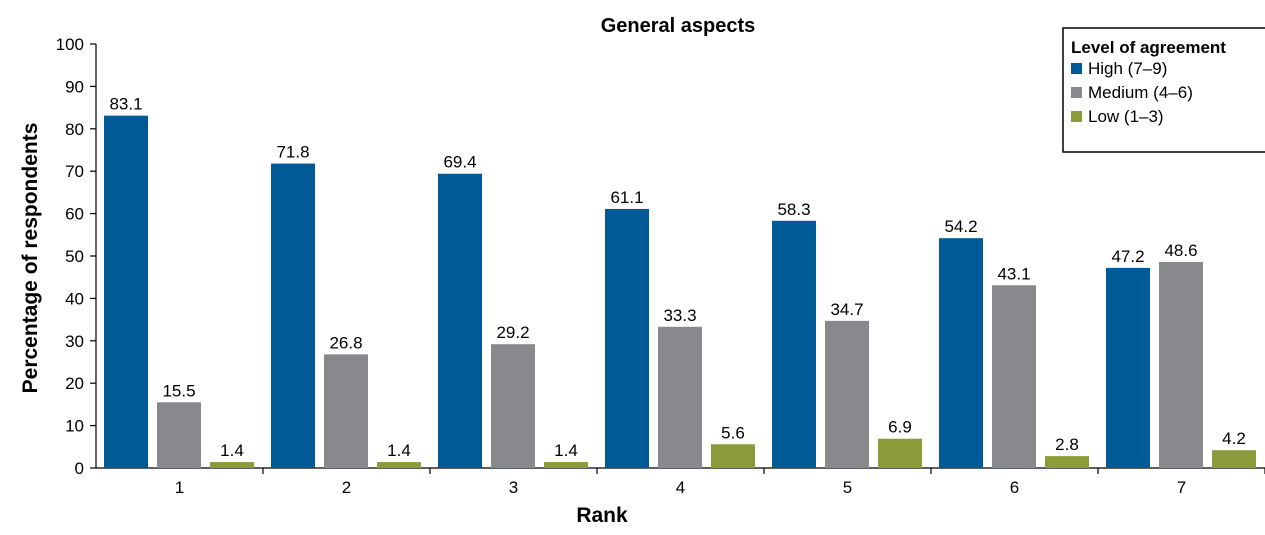  Describe the element at coordinates (678, 26) in the screenshot. I see `chart-title: General aspects` at that location.